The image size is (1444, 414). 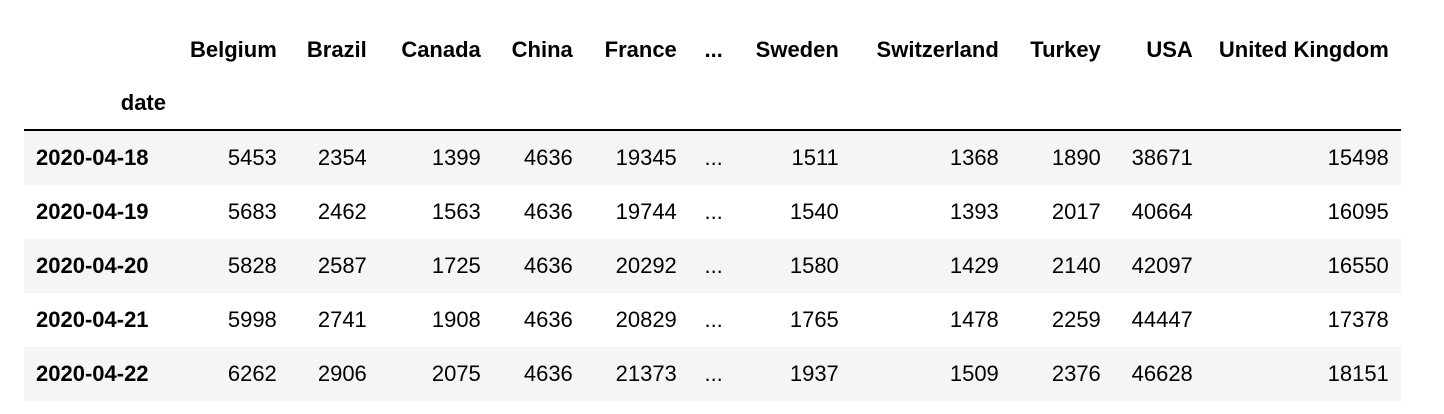 What do you see at coordinates (974, 265) in the screenshot?
I see `table-cell: 1429` at bounding box center [974, 265].